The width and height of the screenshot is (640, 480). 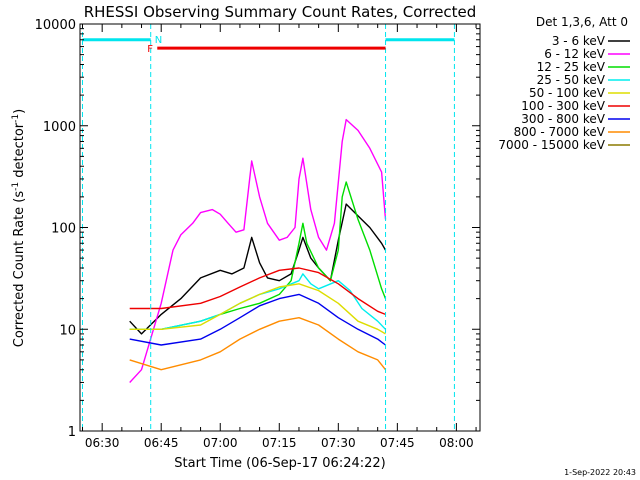 I want to click on legend-label: 25 - 50 keV, so click(x=571, y=80).